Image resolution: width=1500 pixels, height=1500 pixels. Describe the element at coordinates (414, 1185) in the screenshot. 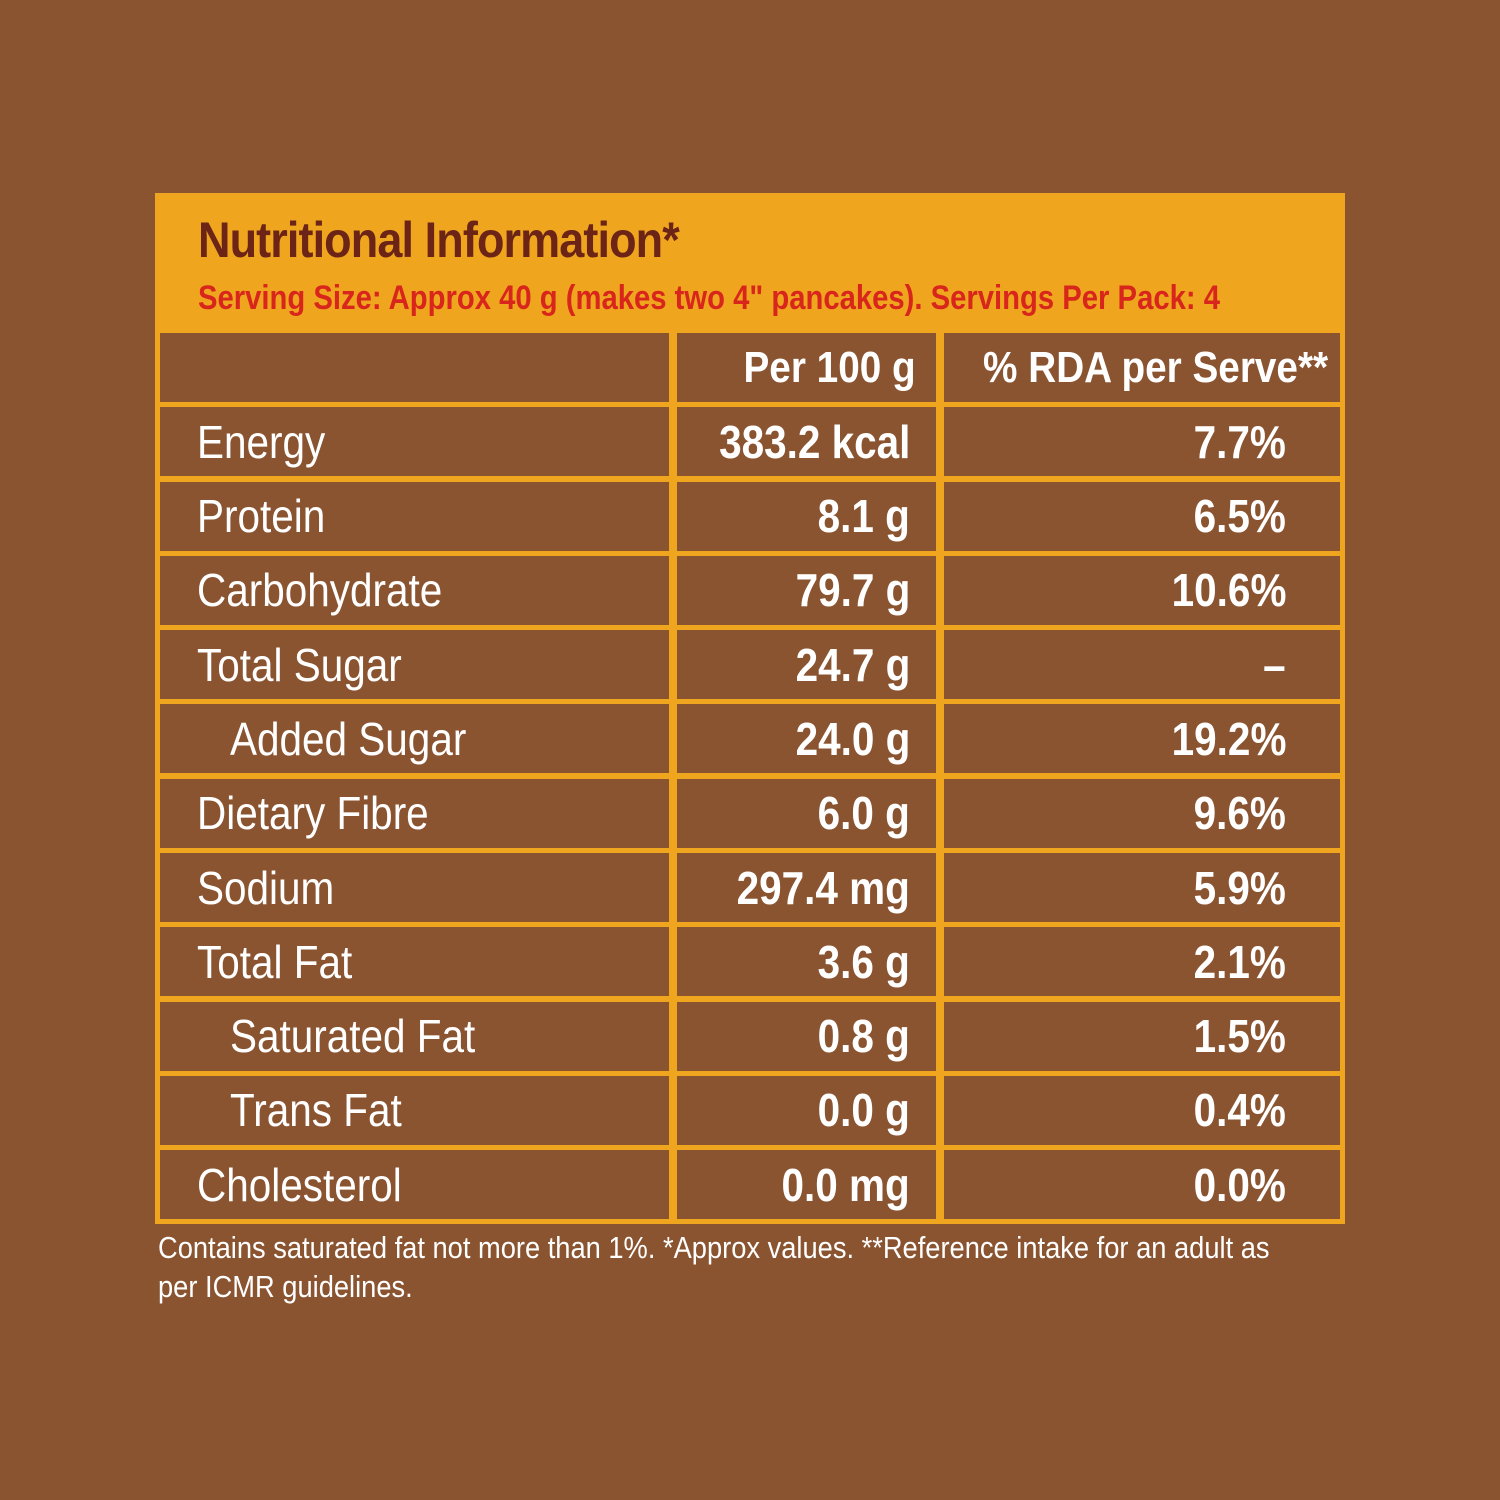

I see `row-cholesterol-name: Cholesterol` at that location.